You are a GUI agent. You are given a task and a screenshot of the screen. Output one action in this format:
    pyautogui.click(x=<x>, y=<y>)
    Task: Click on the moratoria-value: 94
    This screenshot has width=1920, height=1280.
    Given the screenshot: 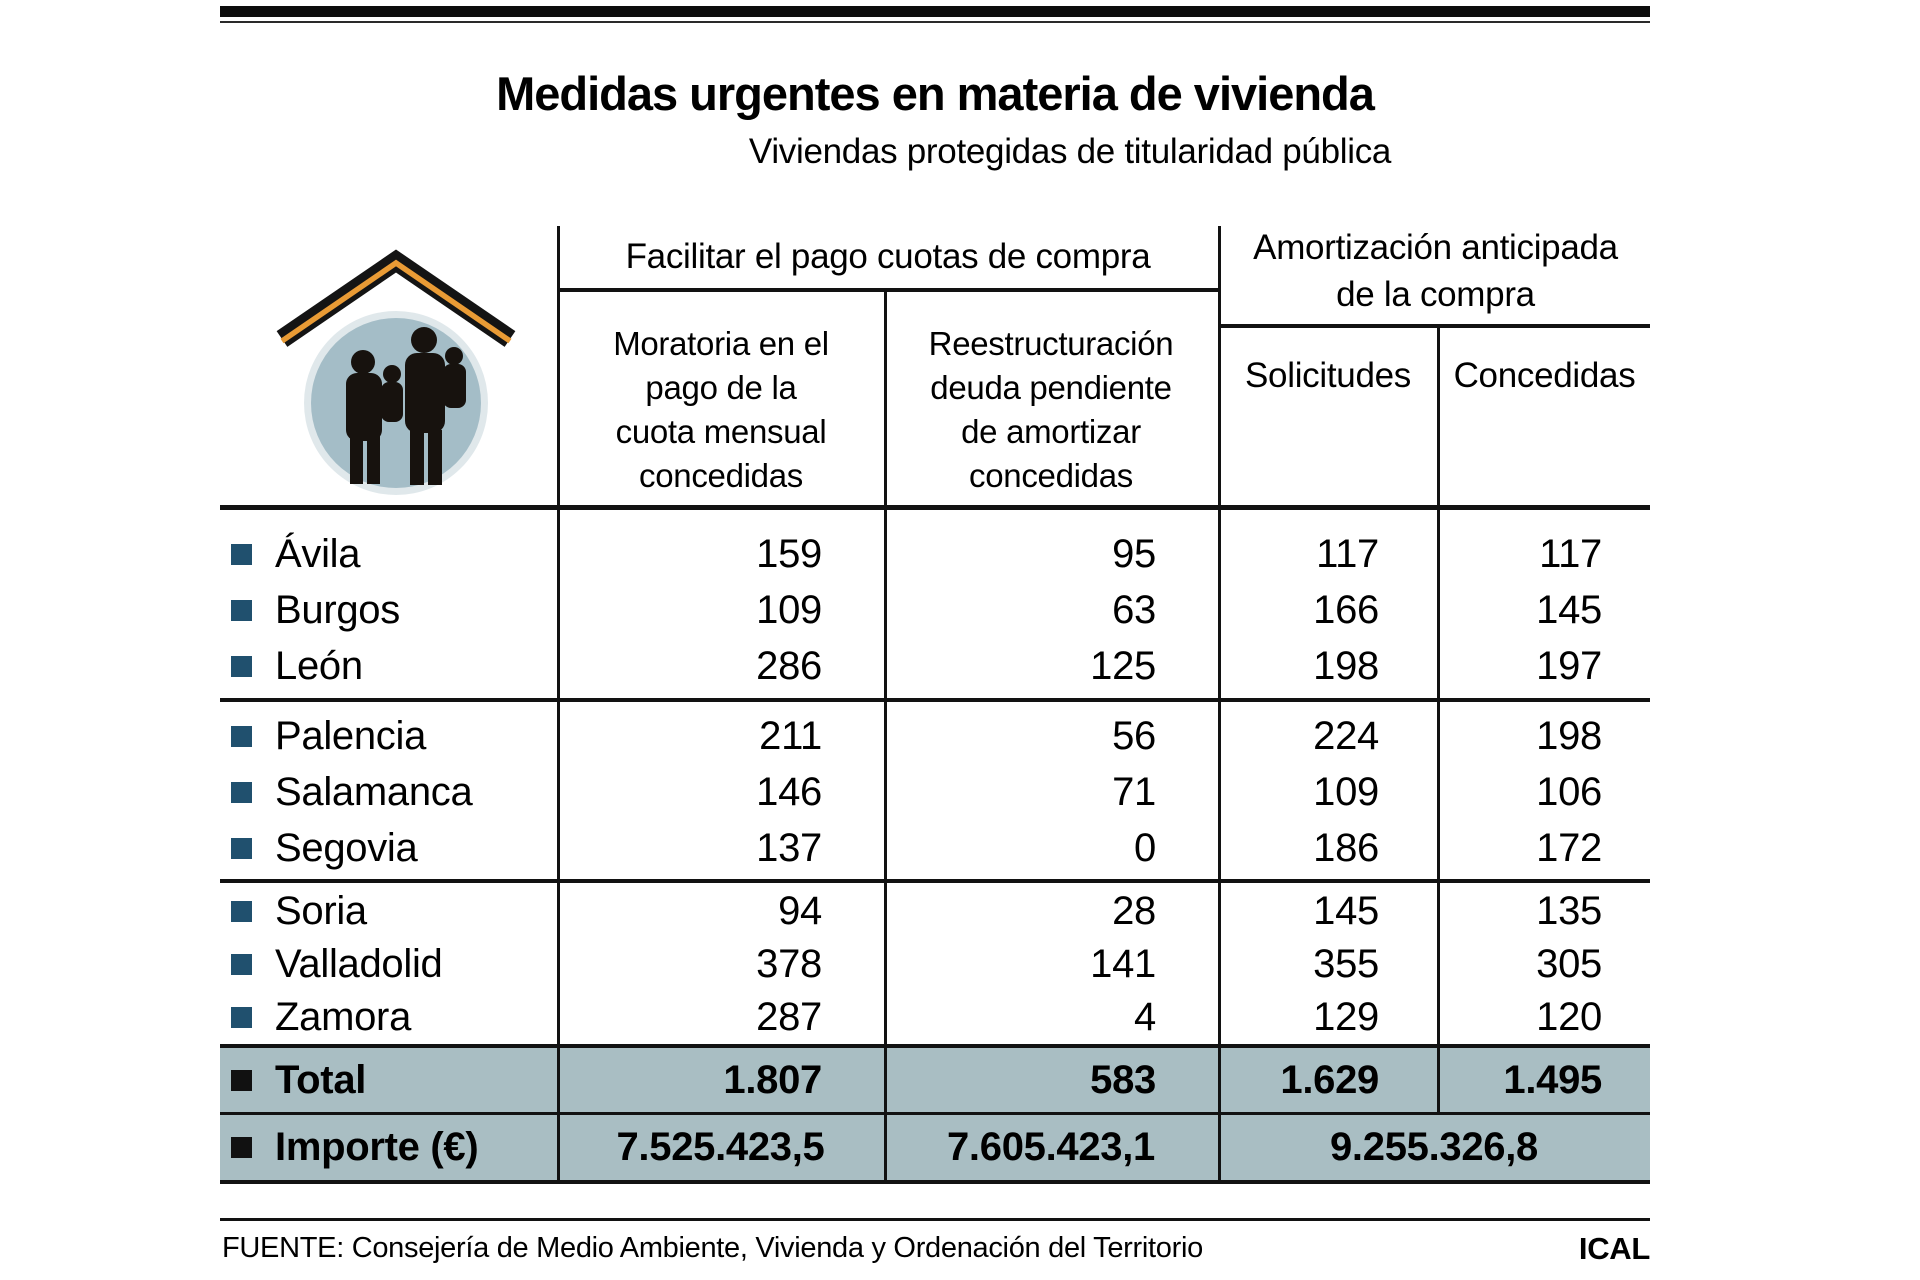 What is the action you would take?
    pyautogui.click(x=800, y=911)
    